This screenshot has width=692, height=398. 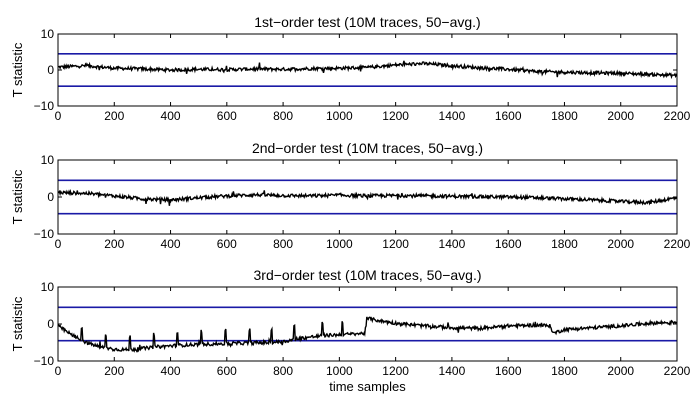 I want to click on chart-title: 3rd−order test (10M traces, 50−avg.), so click(x=368, y=275).